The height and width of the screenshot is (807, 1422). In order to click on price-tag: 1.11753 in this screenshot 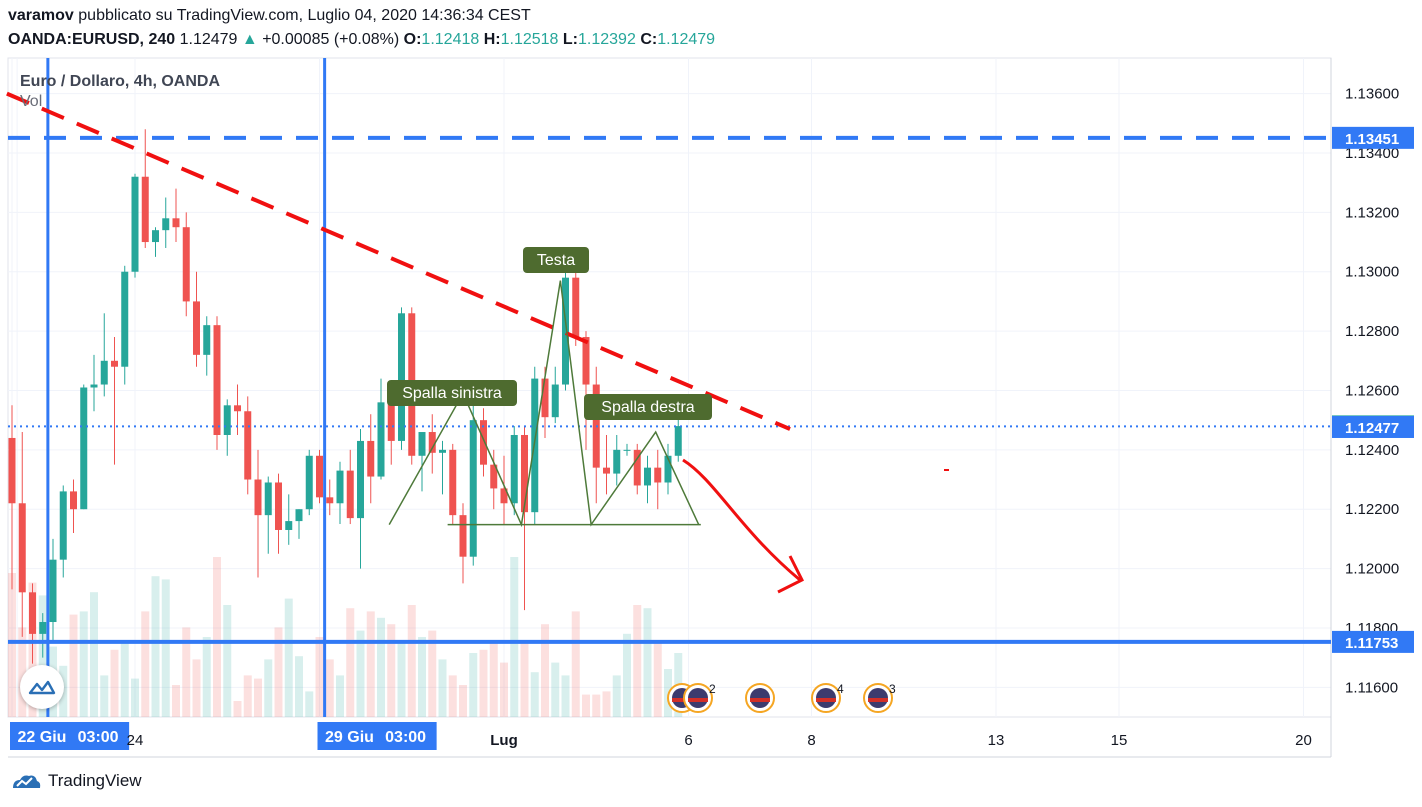, I will do `click(1371, 643)`.